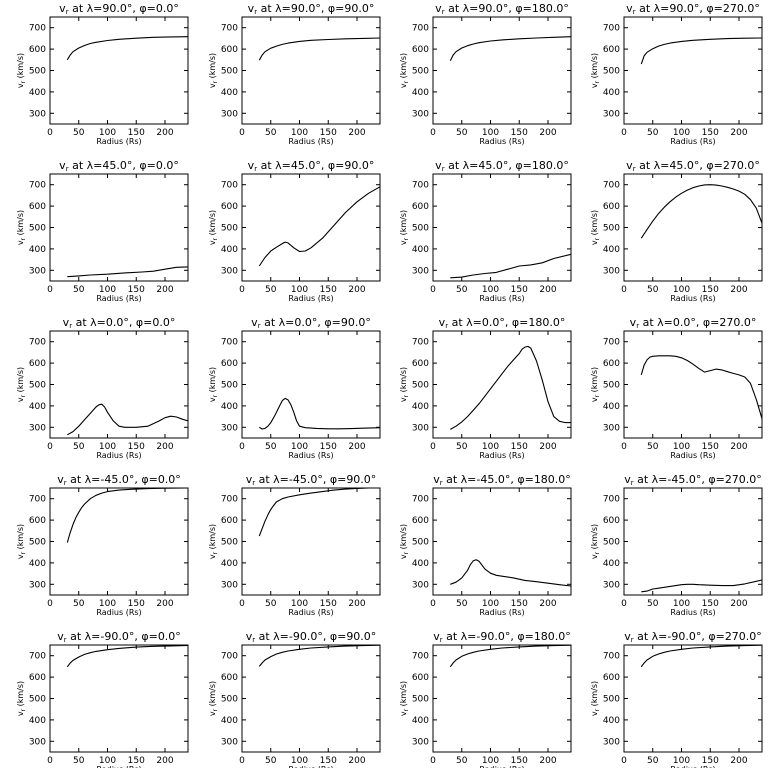  Describe the element at coordinates (311, 637) in the screenshot. I see `subplot-title: vr at λ=-90.0°, φ=90.0°` at that location.